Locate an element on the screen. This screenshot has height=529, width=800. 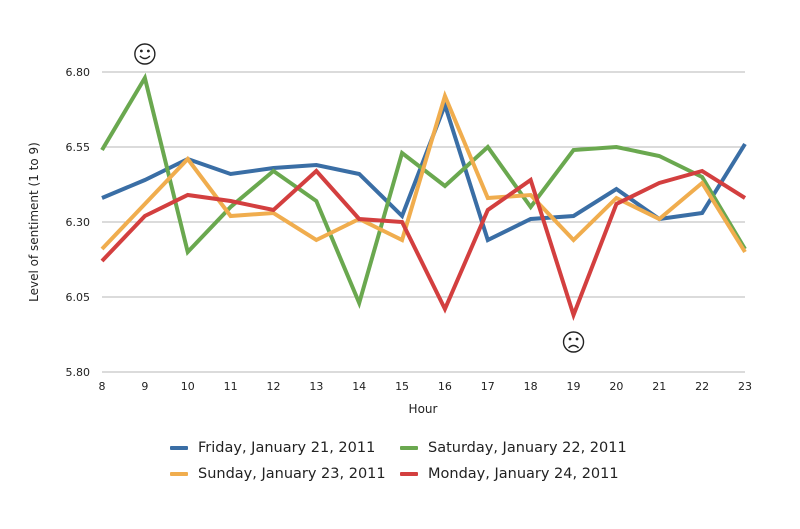
x-tick-label: 15 is located at coordinates (402, 386).